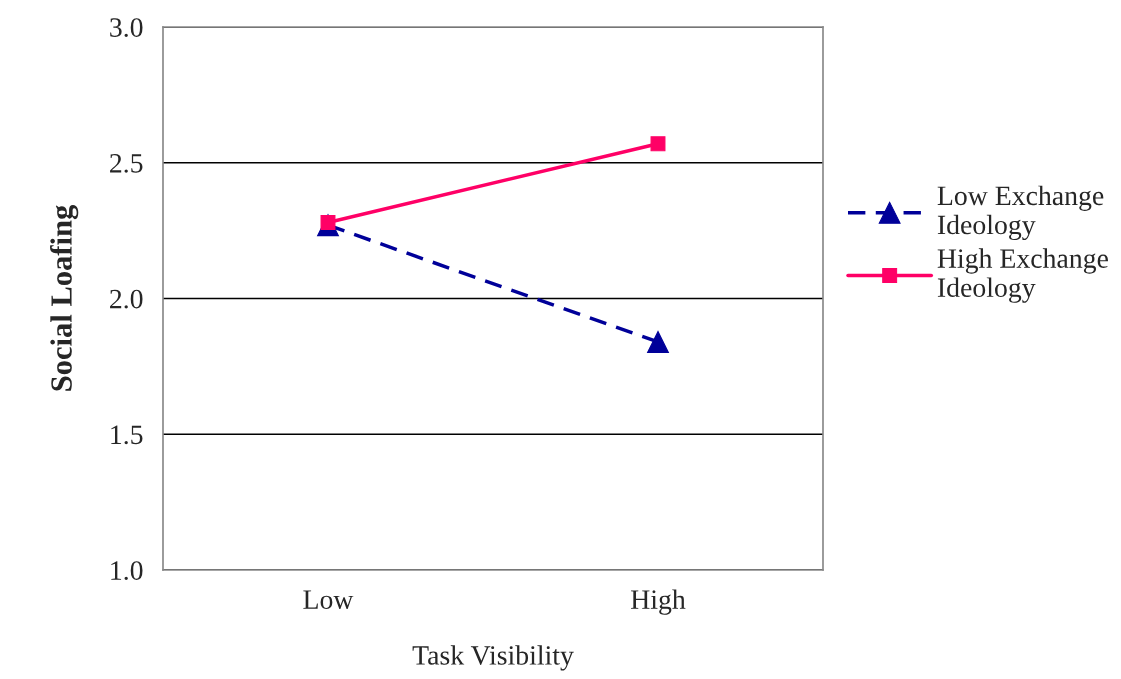  Describe the element at coordinates (328, 599) in the screenshot. I see `x-tick-label: Low` at that location.